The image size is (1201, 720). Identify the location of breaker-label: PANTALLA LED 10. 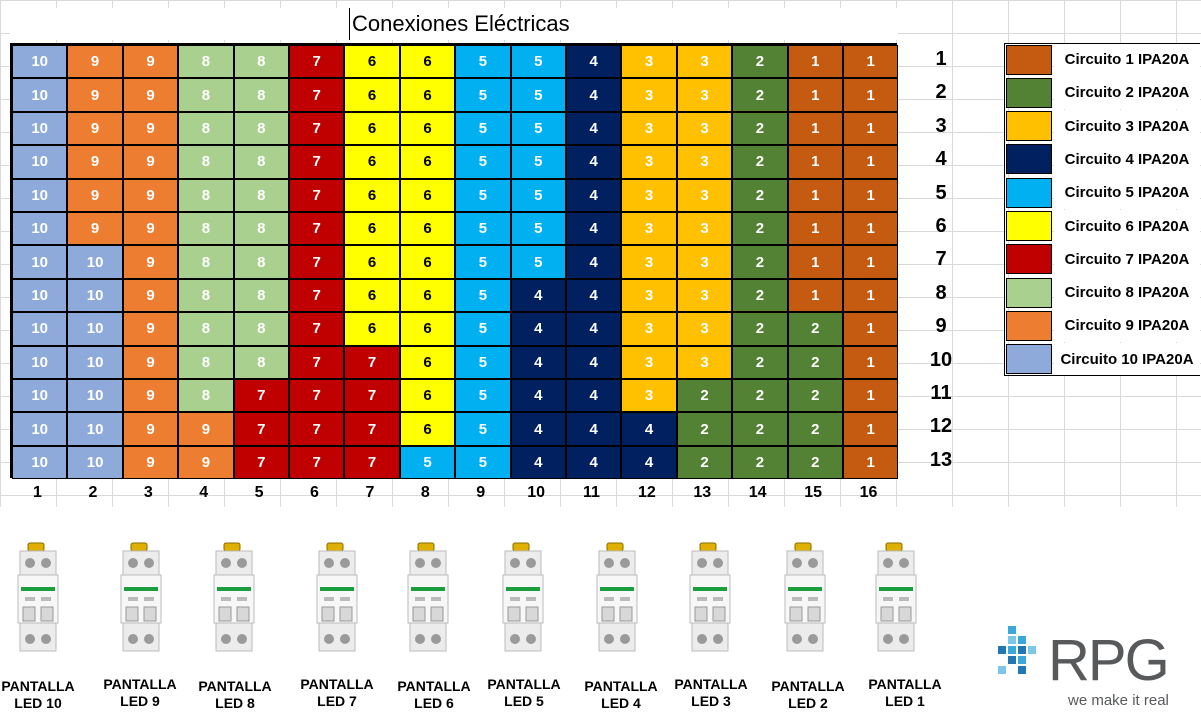
(44, 695).